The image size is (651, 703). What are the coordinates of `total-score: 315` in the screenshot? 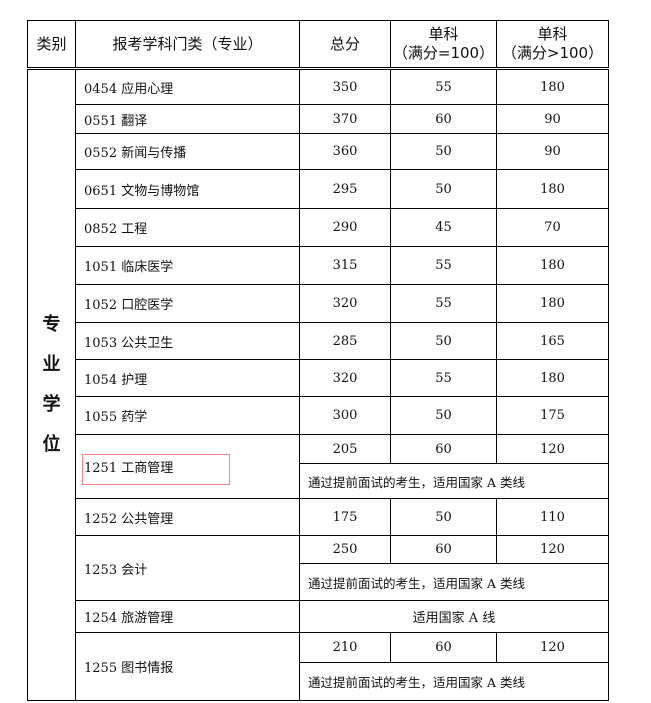 It's located at (345, 265).